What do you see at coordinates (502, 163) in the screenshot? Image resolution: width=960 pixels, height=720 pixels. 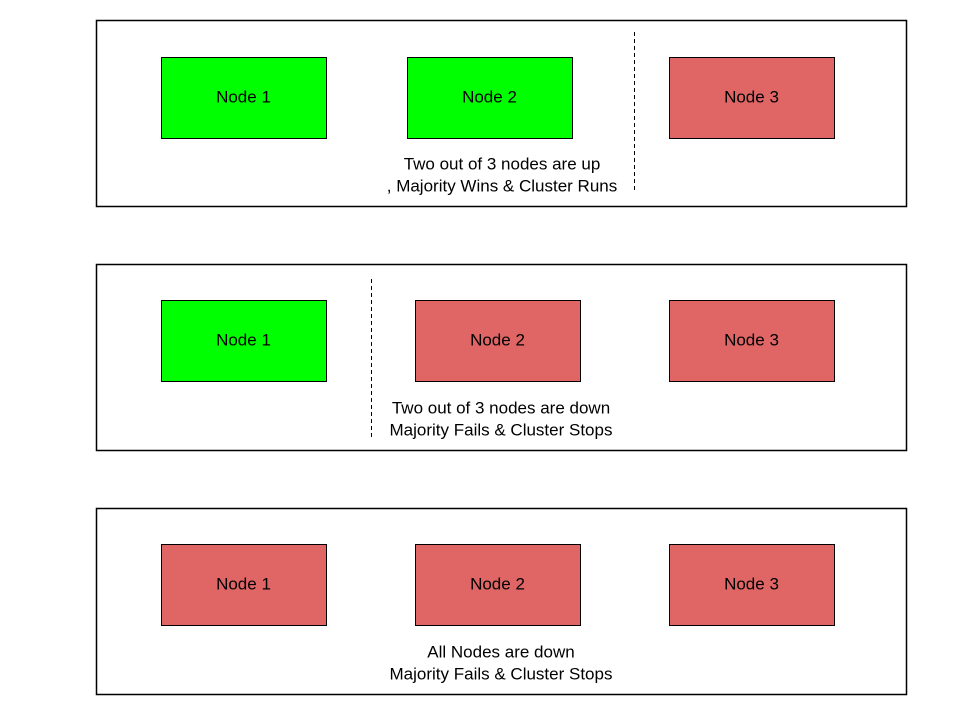 I see `caption: Two out of 3 nodes are up` at bounding box center [502, 163].